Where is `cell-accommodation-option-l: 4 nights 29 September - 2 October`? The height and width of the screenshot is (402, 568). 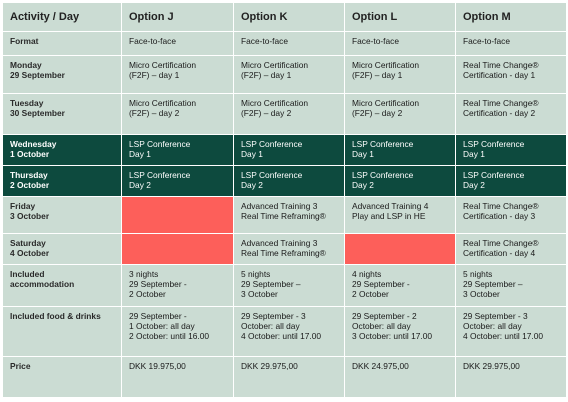
cell-accommodation-option-l: 4 nights 29 September - 2 October is located at coordinates (400, 285).